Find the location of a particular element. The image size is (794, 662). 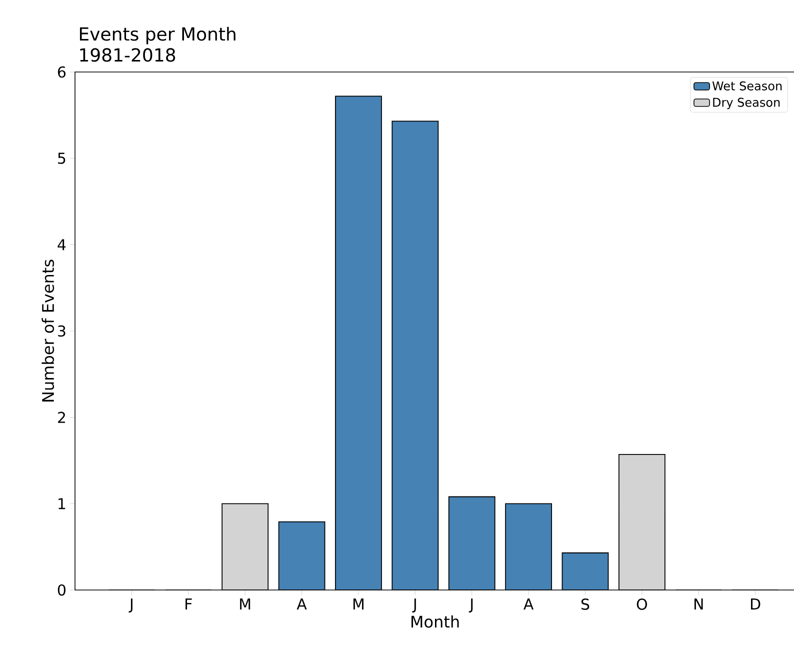

y-axis-title: Number of Events is located at coordinates (48, 331).